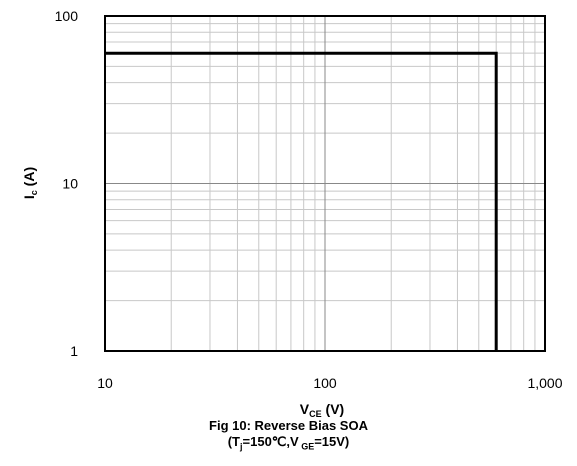 This screenshot has height=466, width=577. What do you see at coordinates (74, 351) in the screenshot?
I see `y-tick-label: 1` at bounding box center [74, 351].